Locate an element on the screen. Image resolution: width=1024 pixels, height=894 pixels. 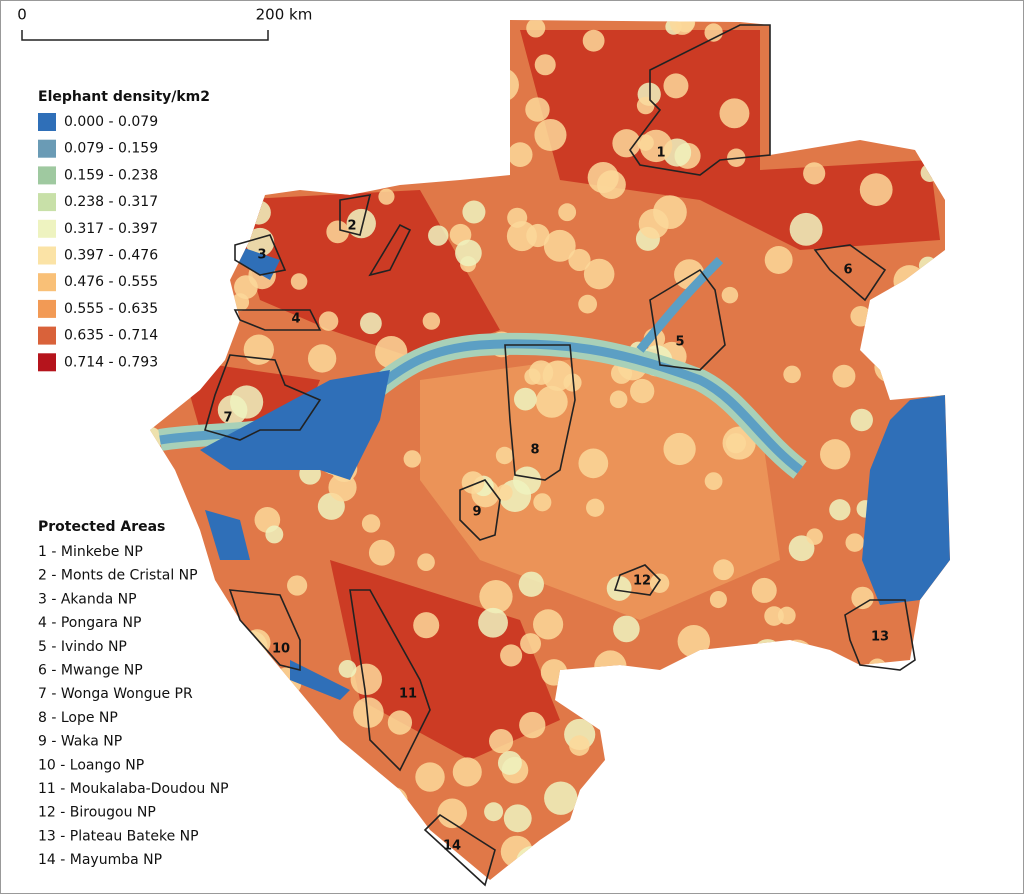
protected-area-number: 9 is located at coordinates (476, 512).